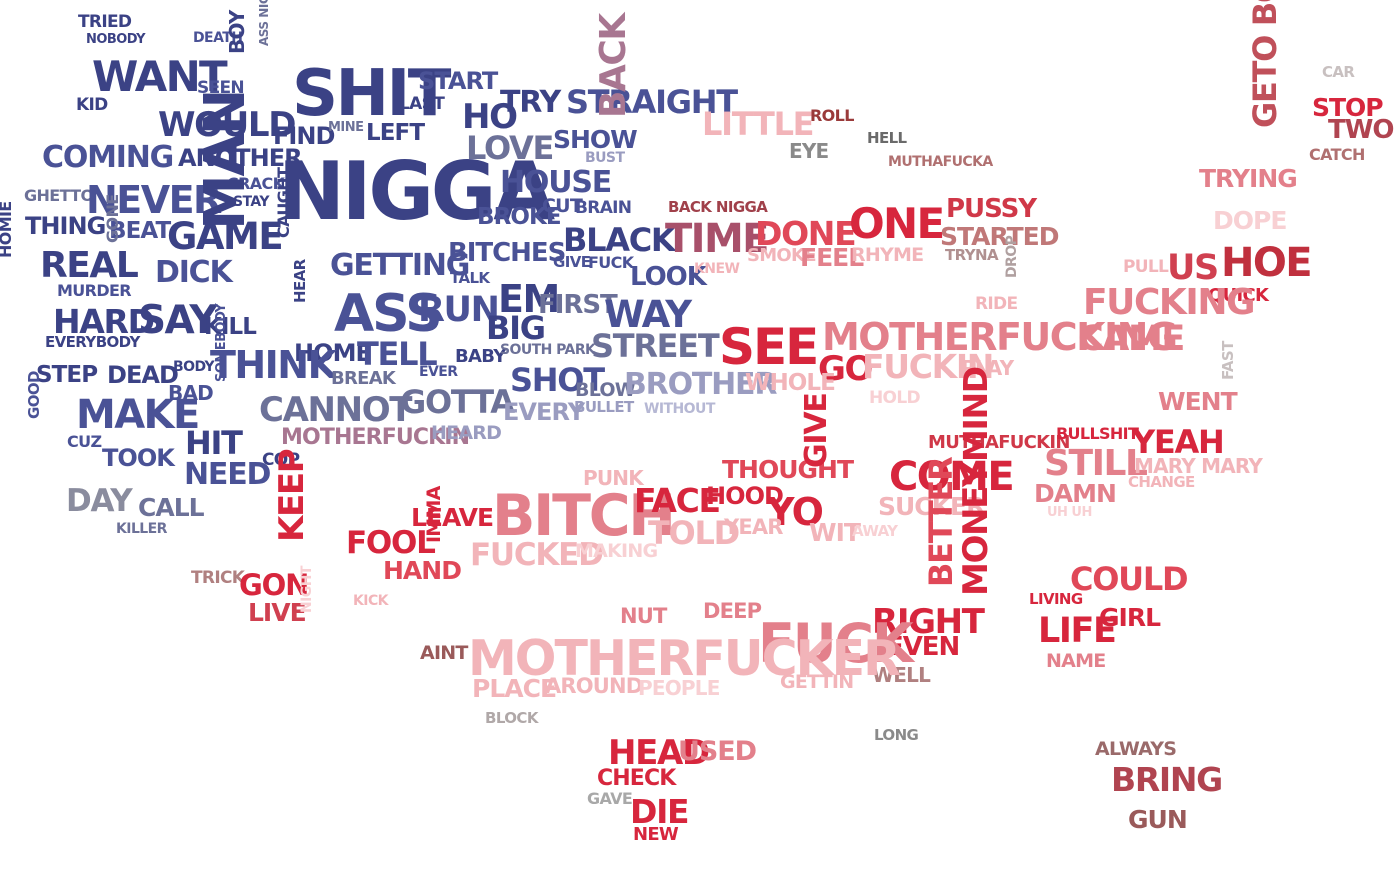  Describe the element at coordinates (972, 255) in the screenshot. I see `word-tryna: TRYNA` at that location.